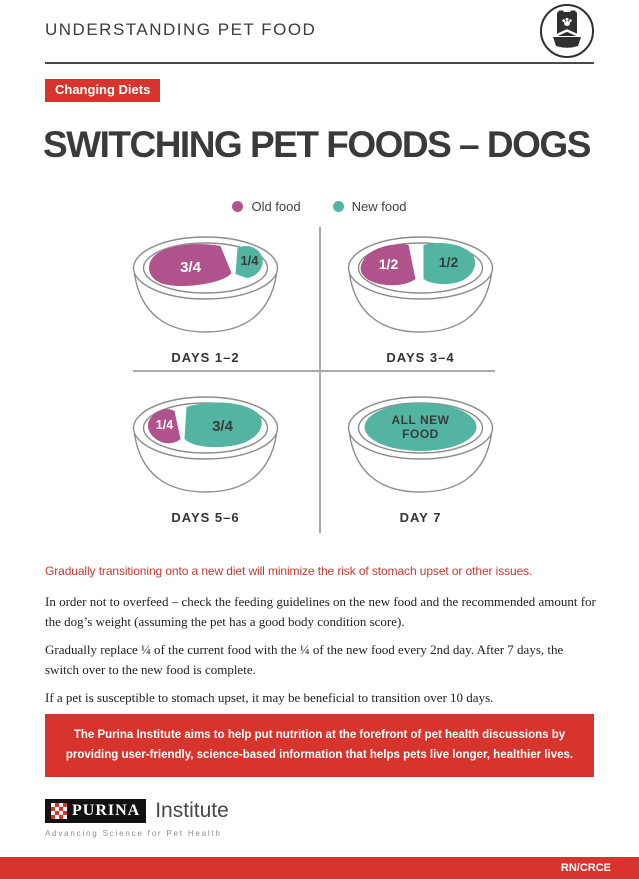  What do you see at coordinates (238, 206) in the screenshot?
I see `old-food-dot-icon` at bounding box center [238, 206].